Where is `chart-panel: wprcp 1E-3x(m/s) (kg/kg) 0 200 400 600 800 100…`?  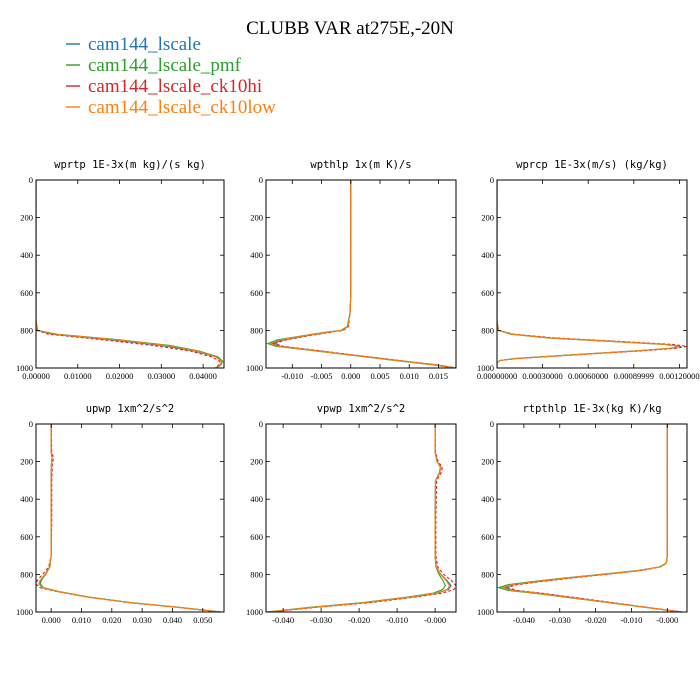
chart-panel: wprcp 1E-3x(m/s) (kg/kg) 0 200 400 600 800 100… is located at coordinates (588, 270).